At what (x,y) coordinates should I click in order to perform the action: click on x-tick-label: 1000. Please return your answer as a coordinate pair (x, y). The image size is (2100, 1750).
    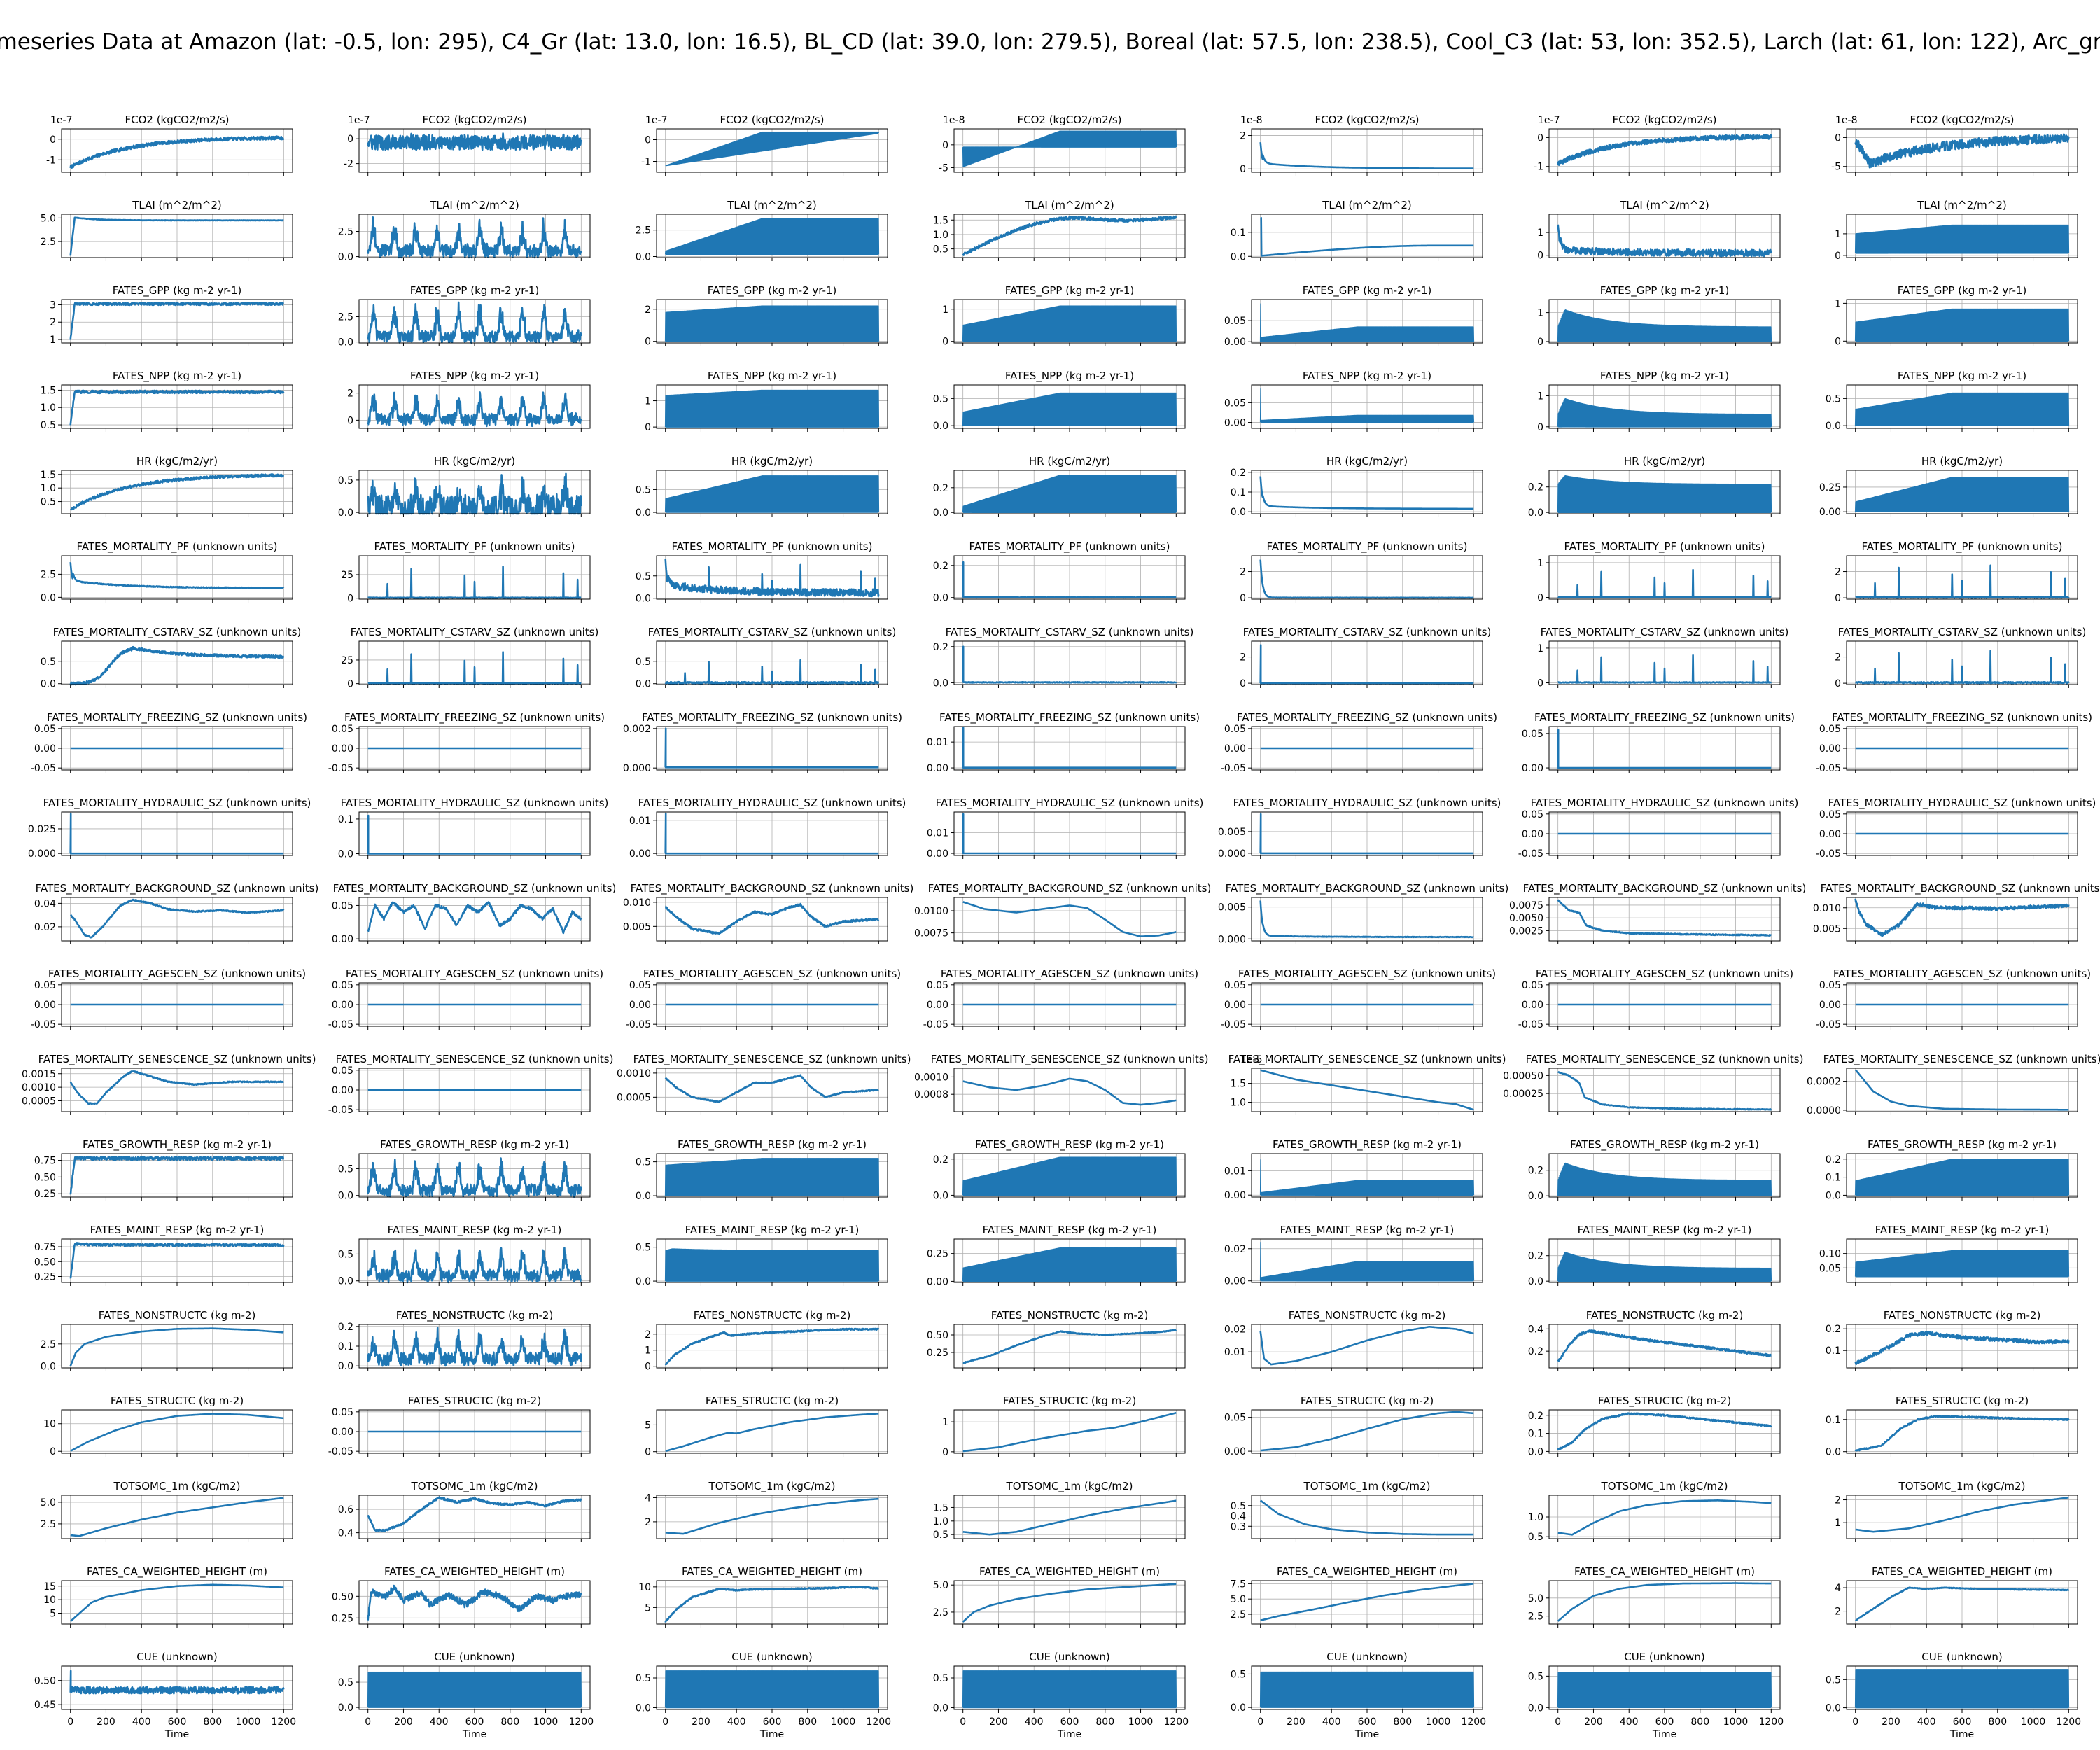
    Looking at the image, I should click on (1141, 1722).